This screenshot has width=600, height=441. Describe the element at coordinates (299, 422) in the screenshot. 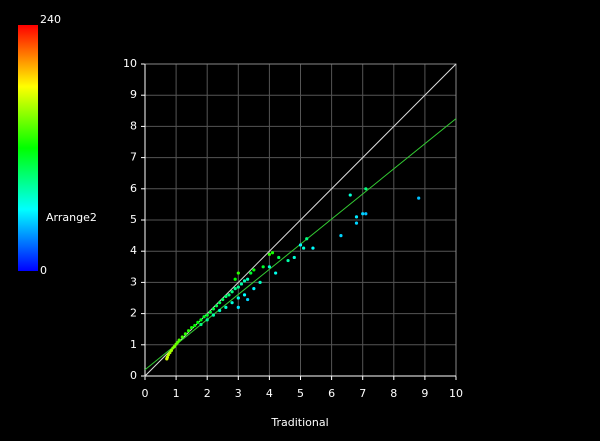

I see `x-axis-label: Traditional` at that location.